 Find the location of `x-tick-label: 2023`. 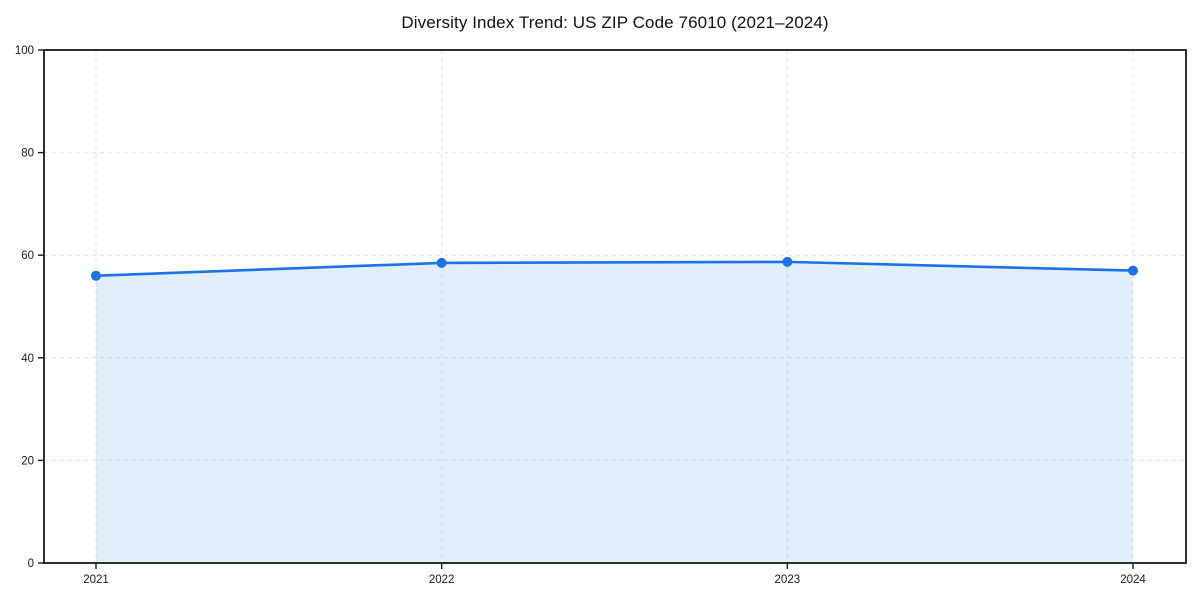

x-tick-label: 2023 is located at coordinates (788, 580).